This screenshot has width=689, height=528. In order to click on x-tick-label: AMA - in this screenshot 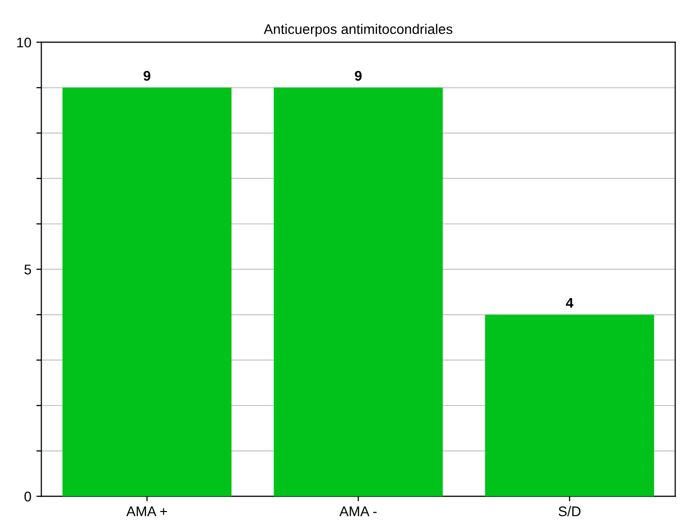, I will do `click(358, 511)`.